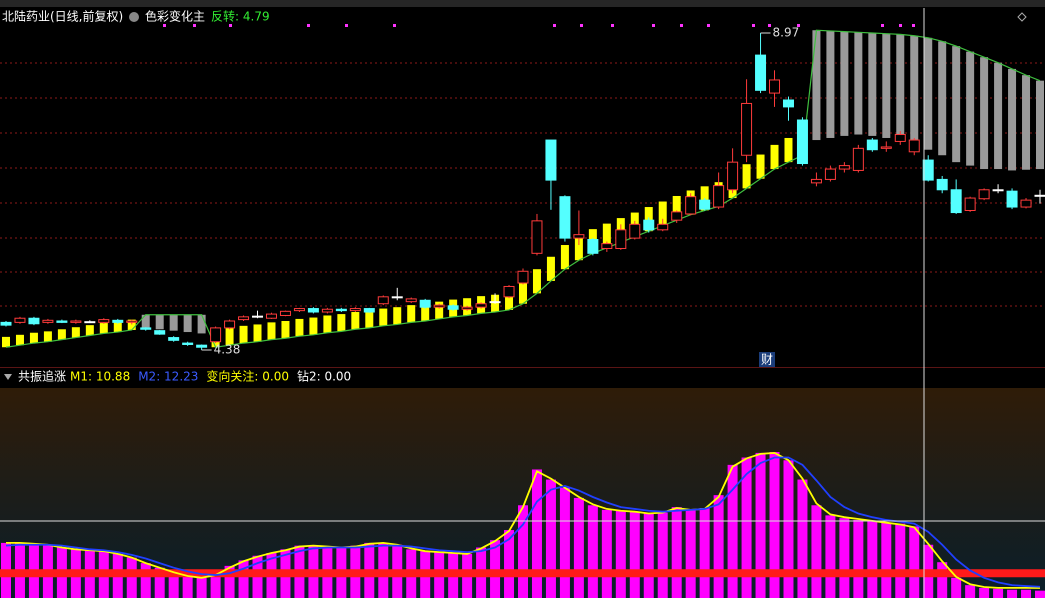 The width and height of the screenshot is (1045, 598). Describe the element at coordinates (324, 376) in the screenshot. I see `legend-item: 钻2: 0.00` at that location.